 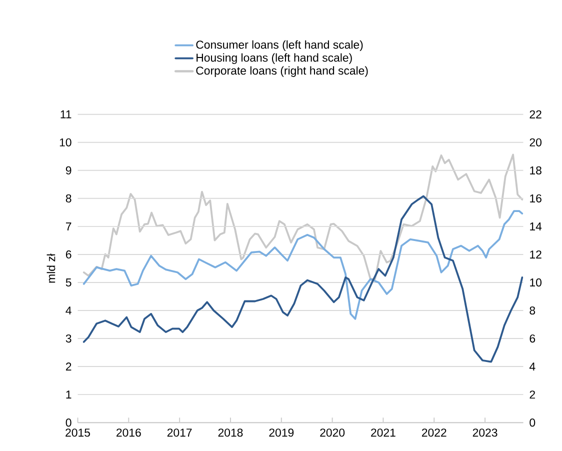 I want to click on y-axis-title: mld zł, so click(x=51, y=267).